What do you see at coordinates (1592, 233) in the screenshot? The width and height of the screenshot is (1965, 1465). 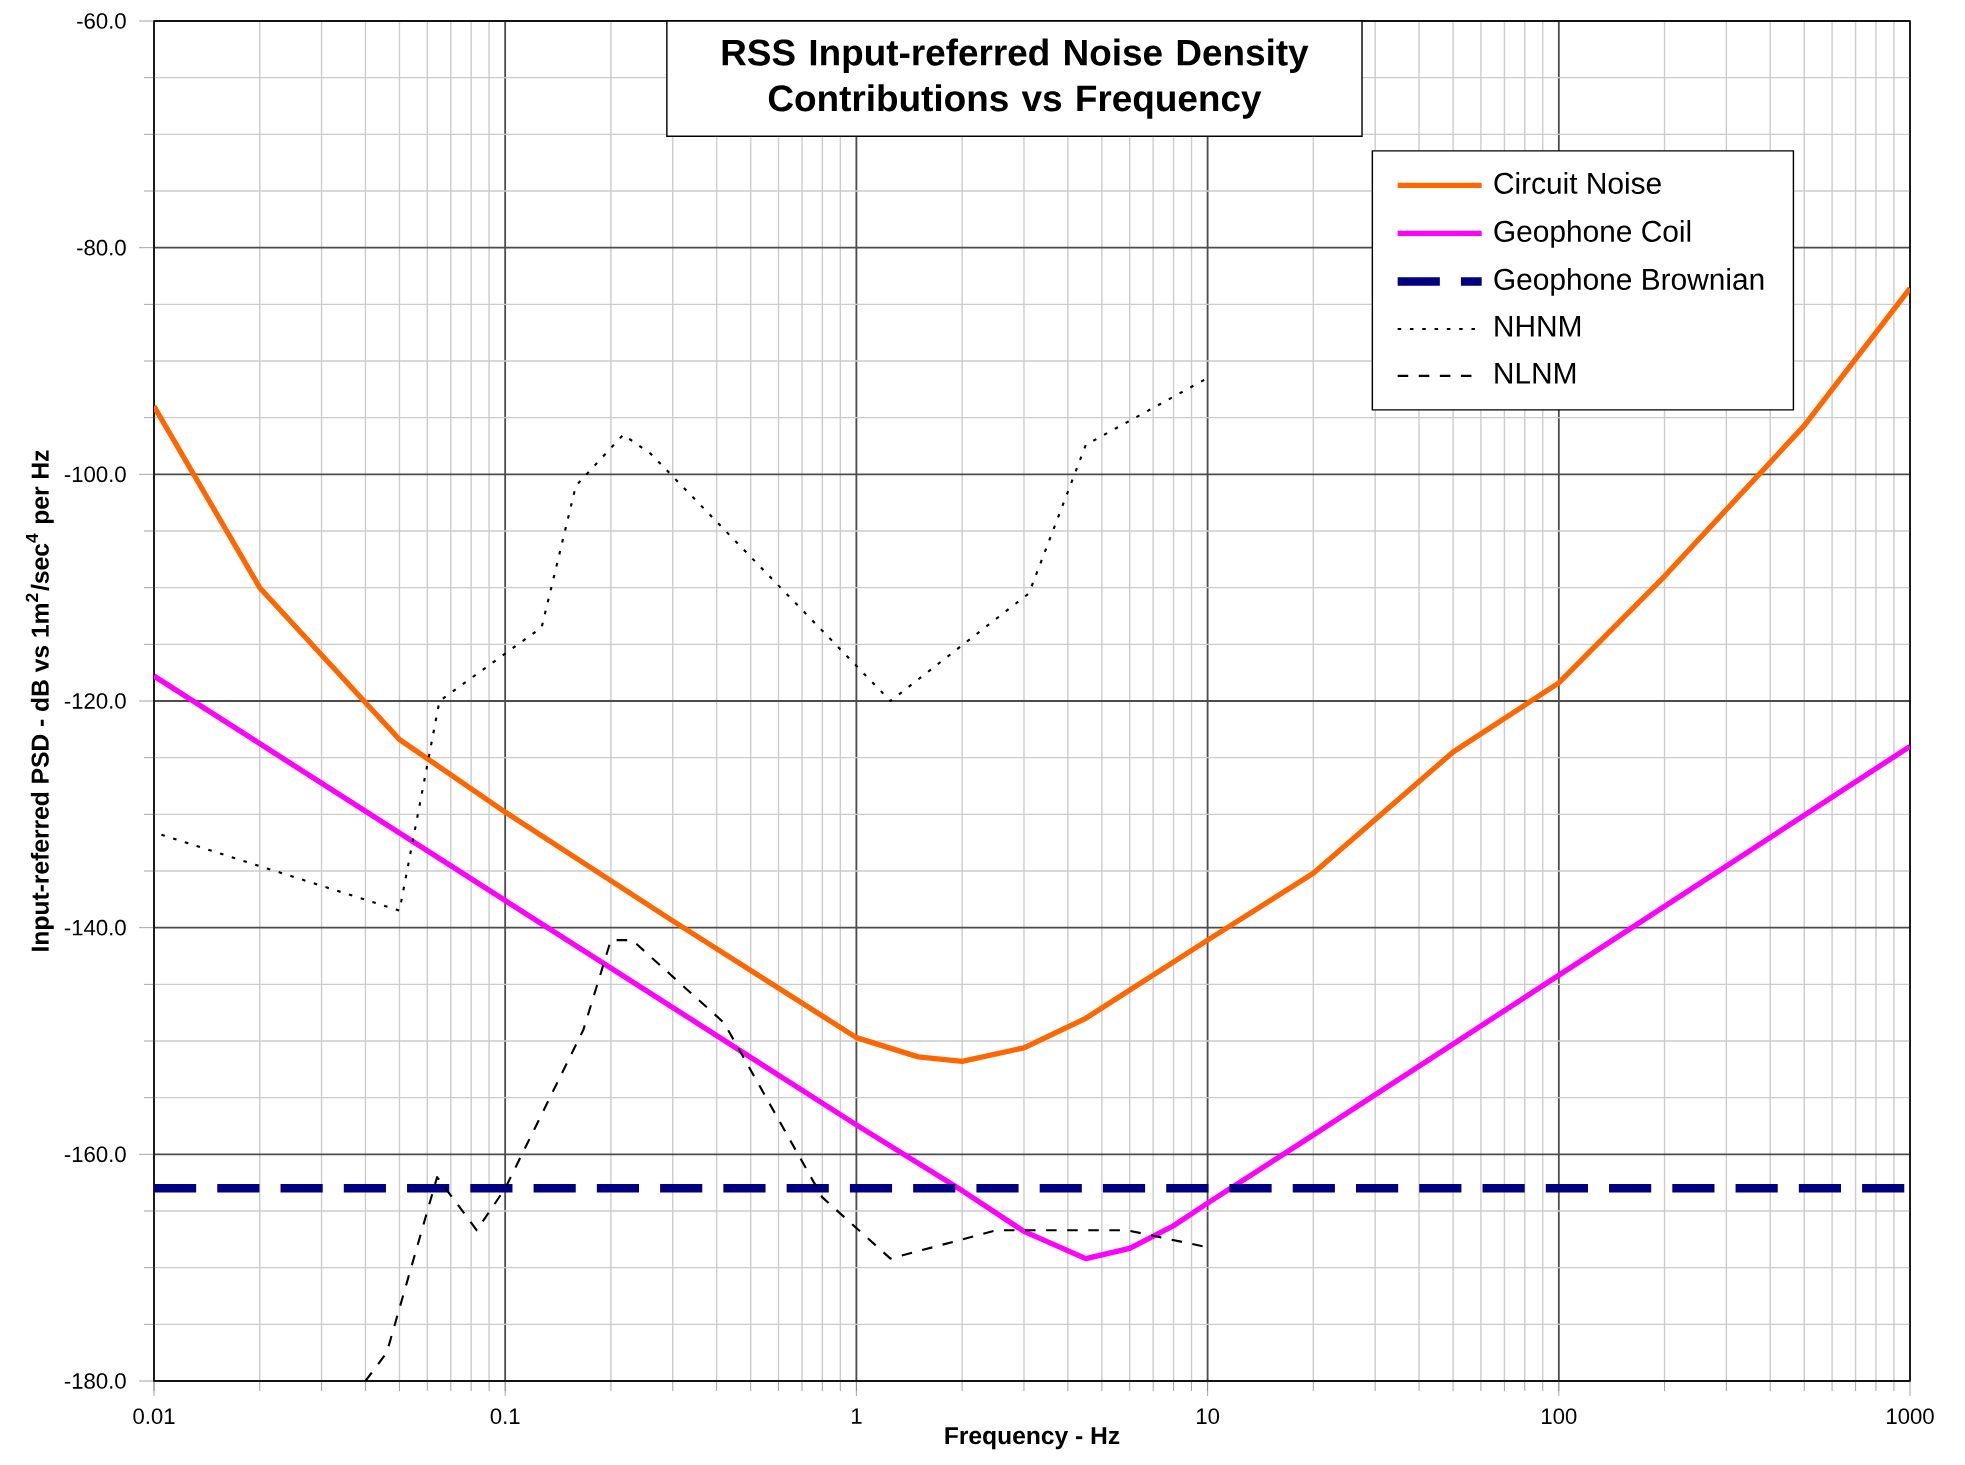 I see `legend-label: Geophone Coil` at bounding box center [1592, 233].